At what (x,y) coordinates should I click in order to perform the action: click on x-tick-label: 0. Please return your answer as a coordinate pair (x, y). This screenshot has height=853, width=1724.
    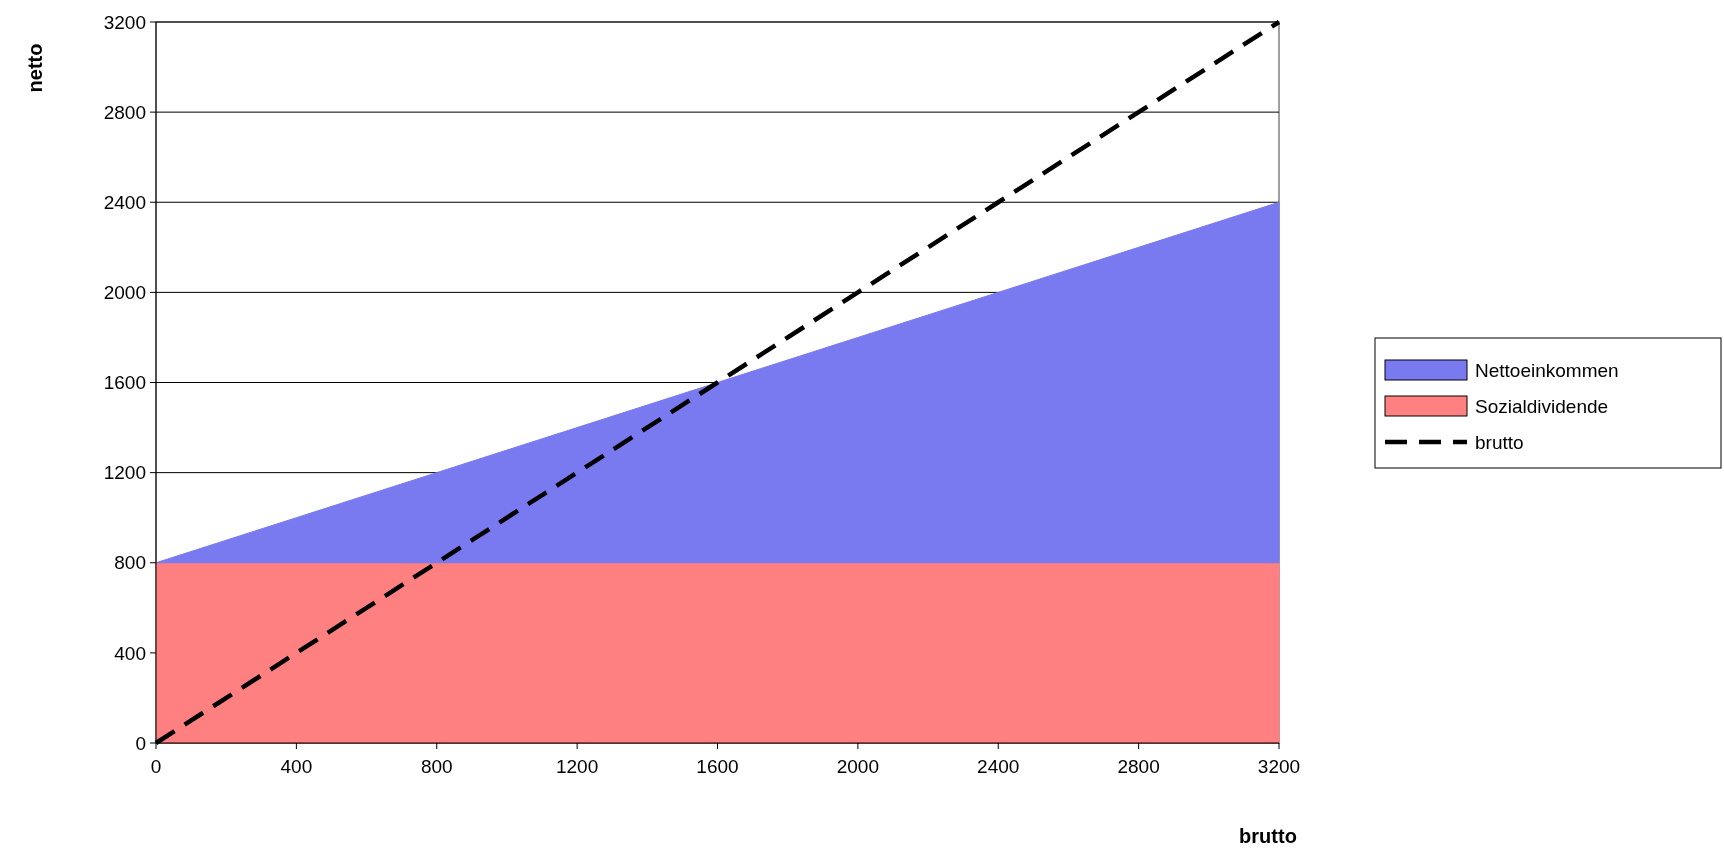
    Looking at the image, I should click on (156, 766).